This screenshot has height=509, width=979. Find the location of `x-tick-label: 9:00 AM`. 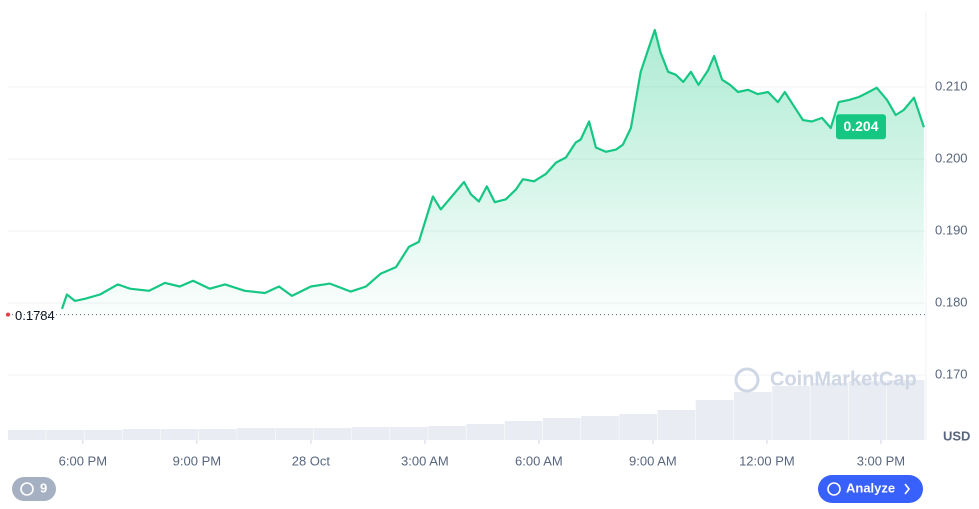

x-tick-label: 9:00 AM is located at coordinates (653, 460).